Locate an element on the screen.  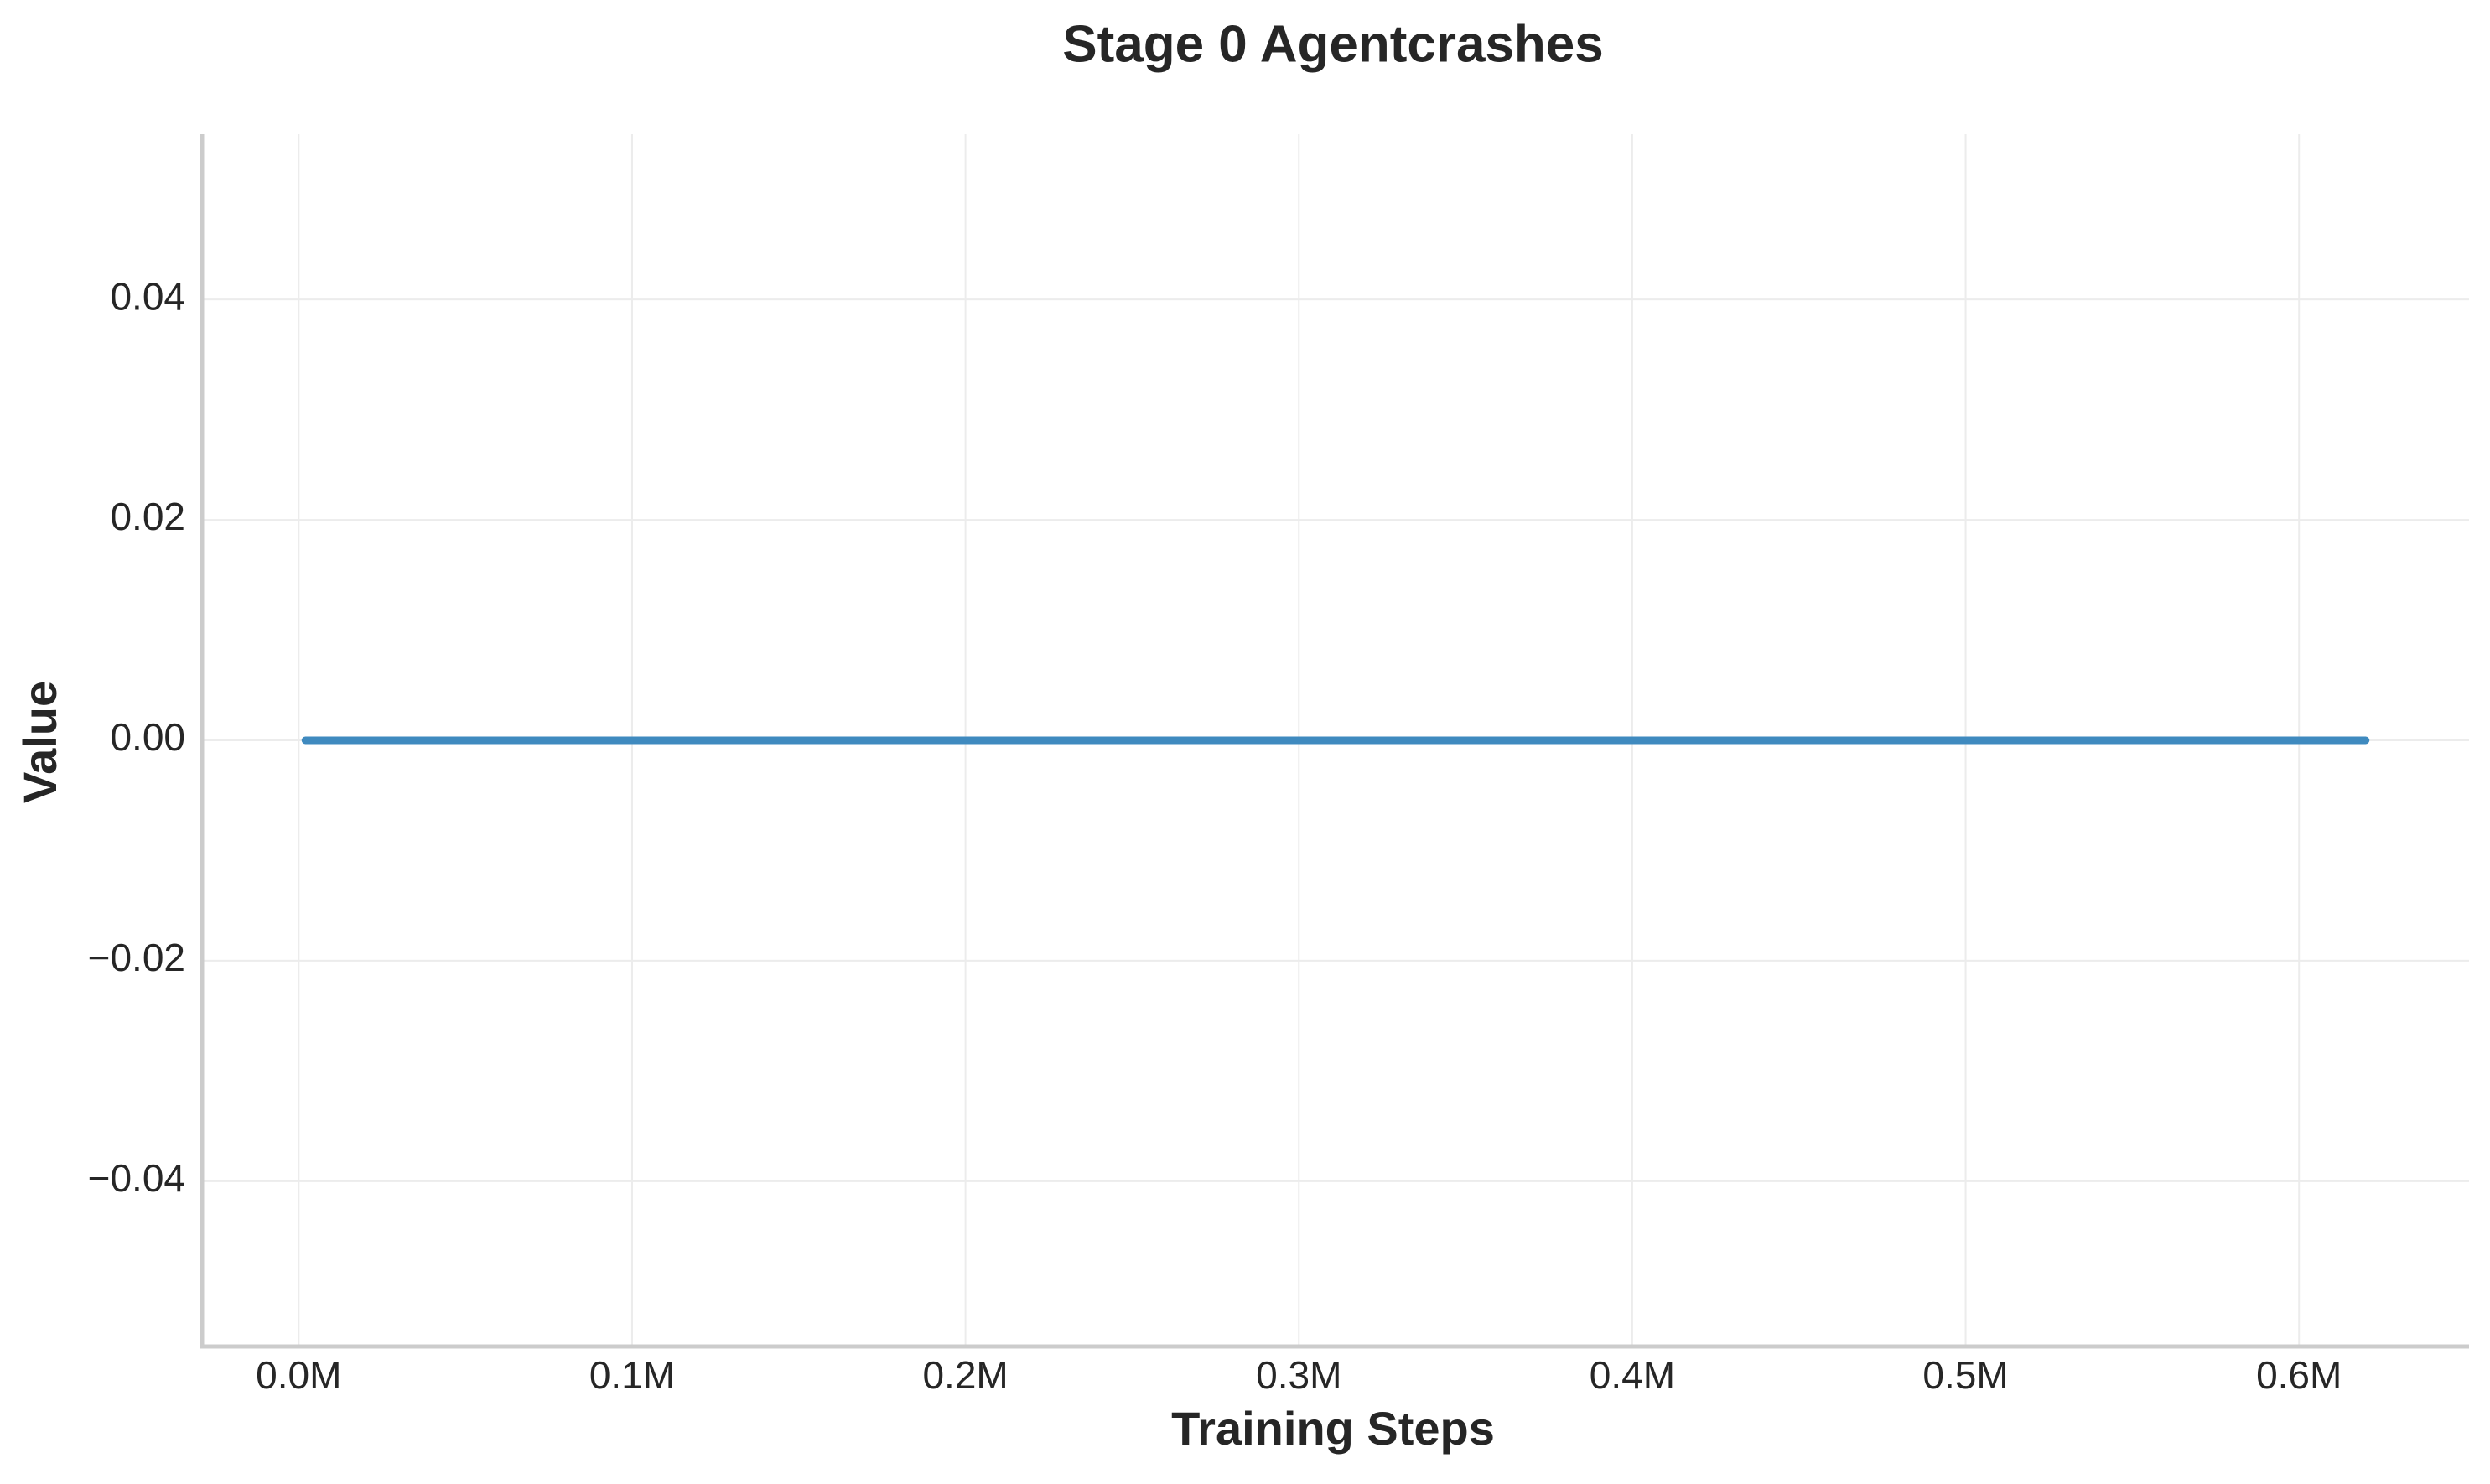
y-tick-label: 0.04 is located at coordinates (147, 296).